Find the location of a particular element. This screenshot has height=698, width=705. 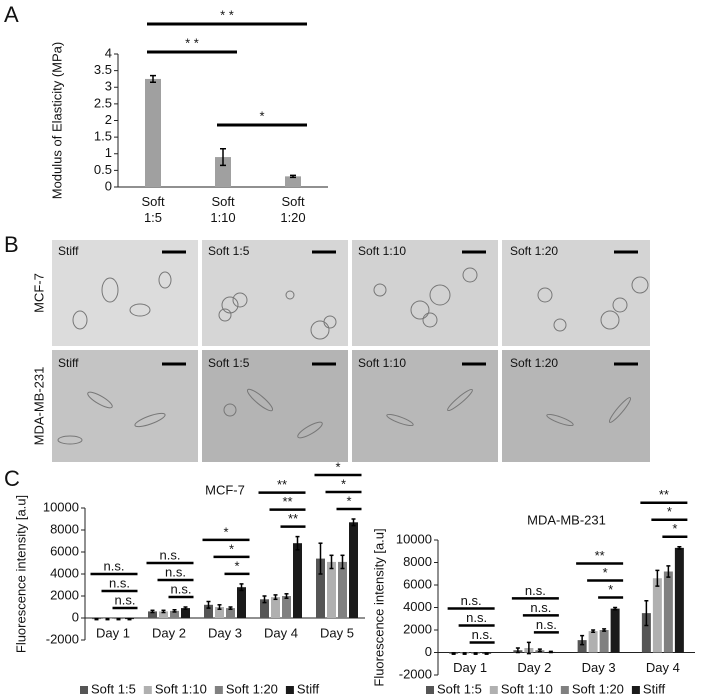

legend-label: Soft 1:10 is located at coordinates (181, 688).